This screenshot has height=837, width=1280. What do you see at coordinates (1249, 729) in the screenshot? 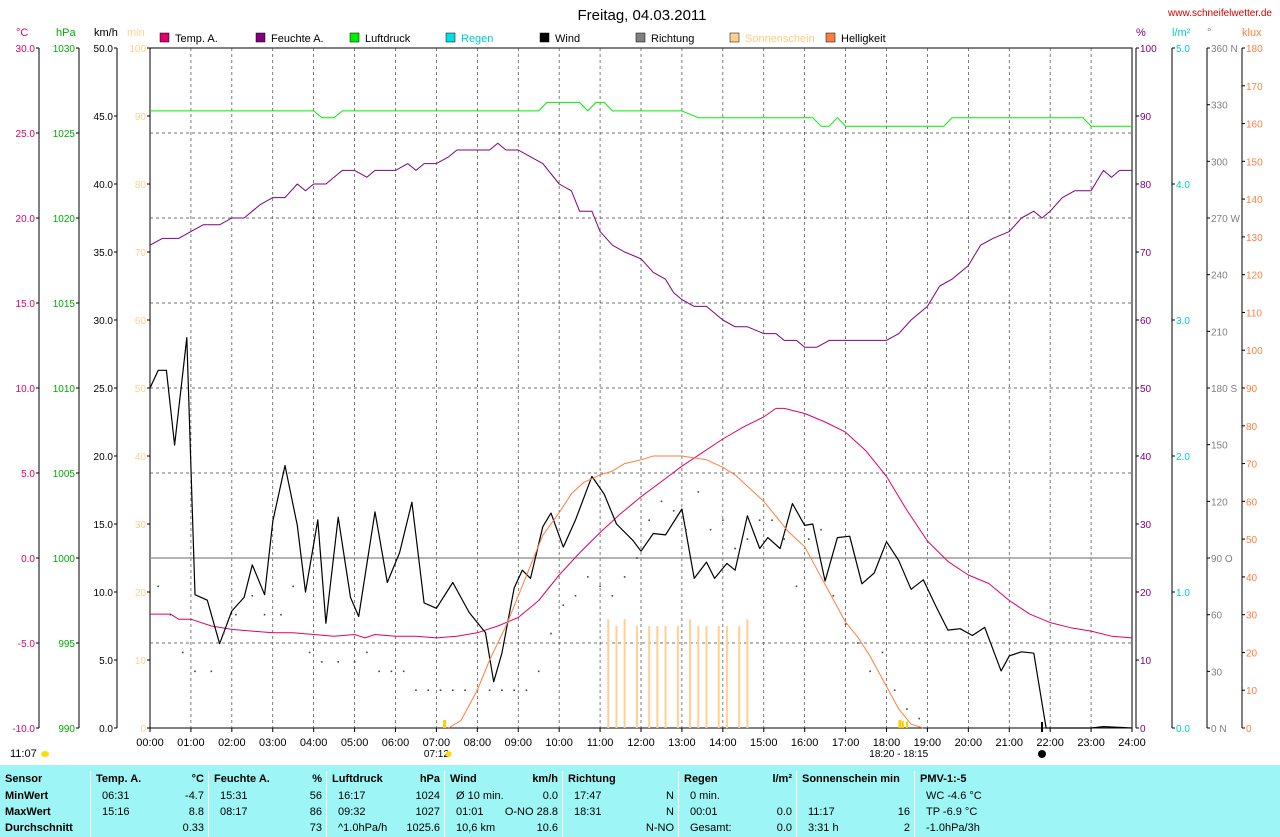
I see `brightness-tick-label: 0` at bounding box center [1249, 729].